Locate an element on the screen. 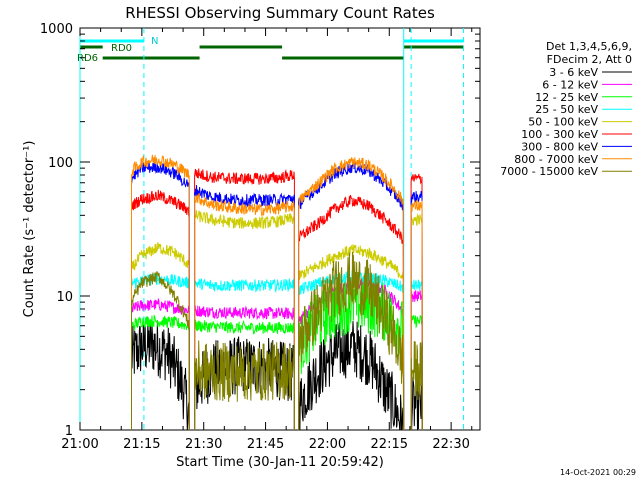 Image resolution: width=640 pixels, height=480 pixels. legend-label-3: 25 - 50 keV is located at coordinates (566, 109).